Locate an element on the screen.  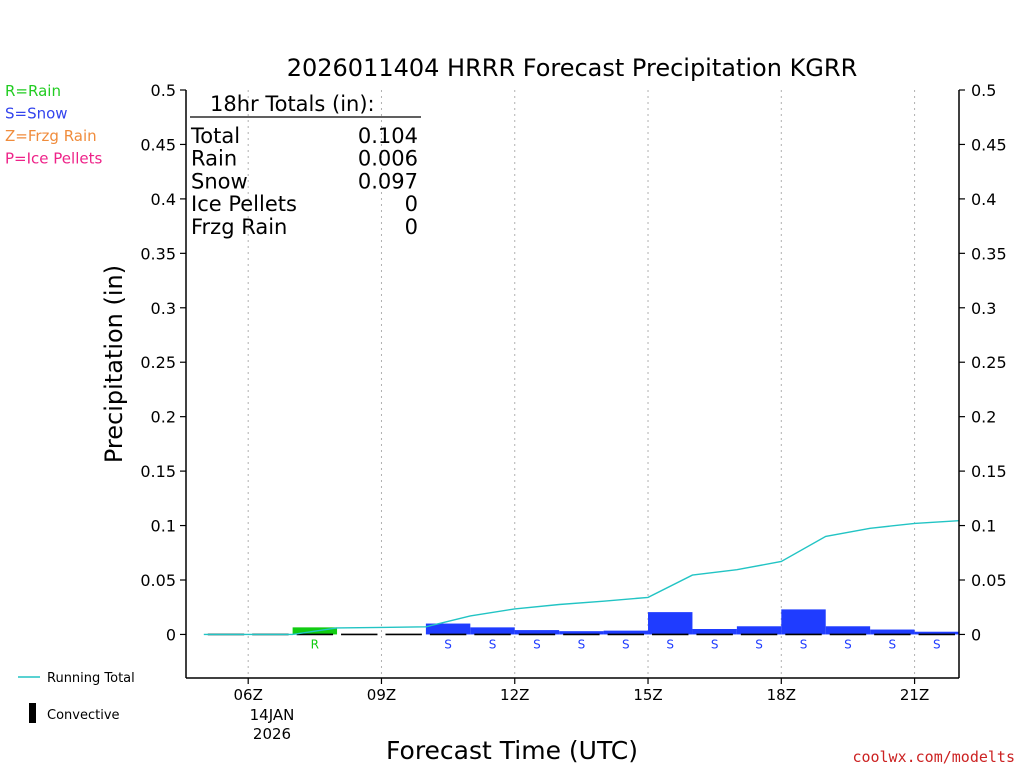
convective-legend-swatch is located at coordinates (32, 713).